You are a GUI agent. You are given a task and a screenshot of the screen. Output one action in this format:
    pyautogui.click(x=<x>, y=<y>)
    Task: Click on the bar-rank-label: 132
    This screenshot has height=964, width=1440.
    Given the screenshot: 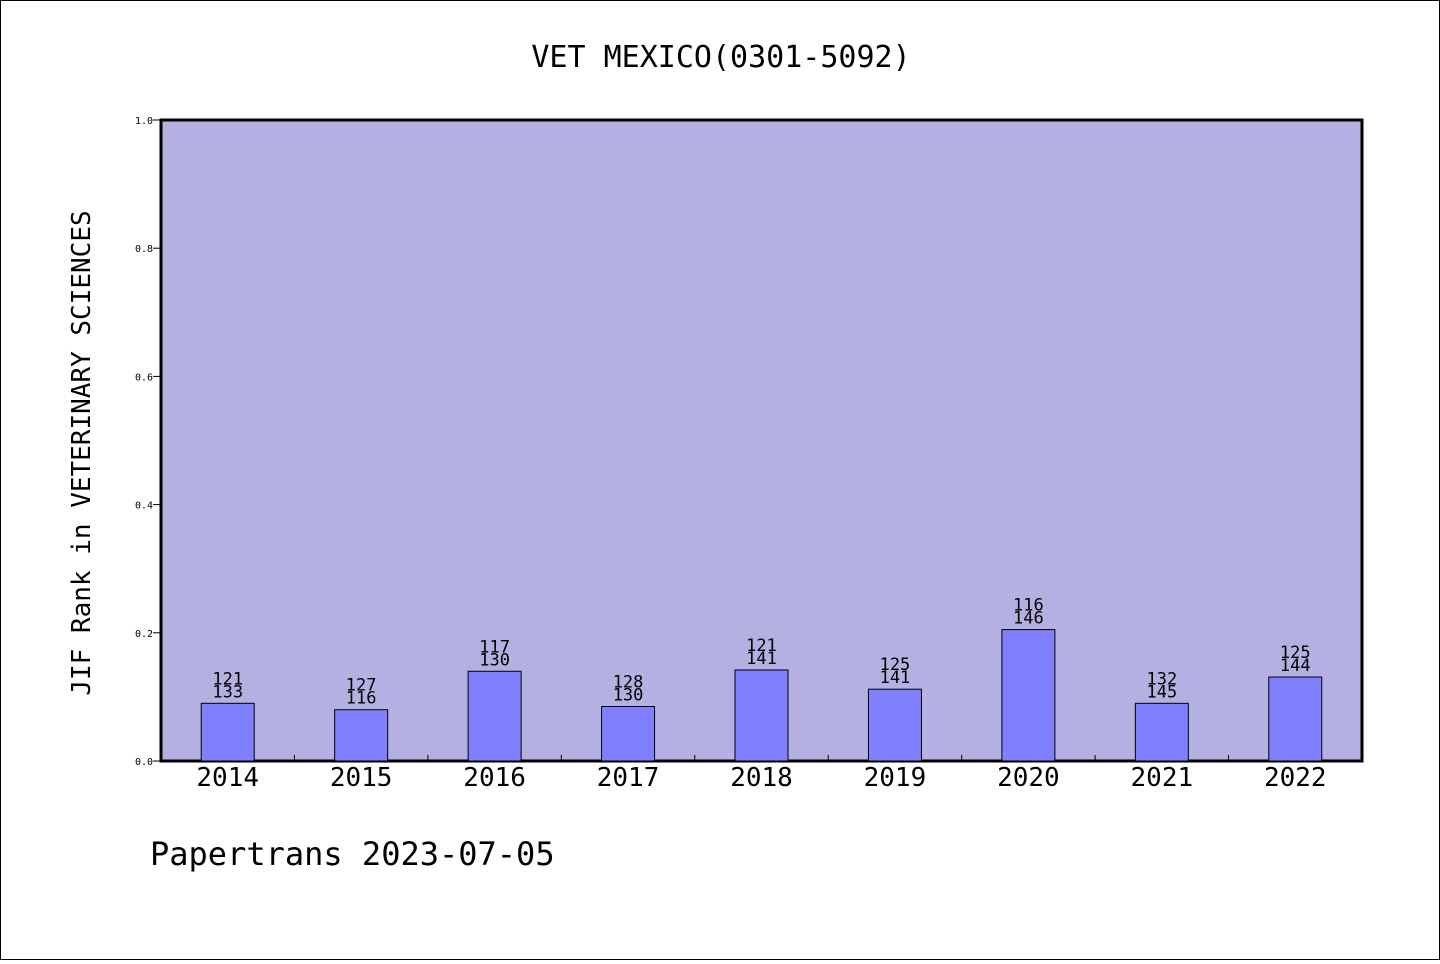 What is the action you would take?
    pyautogui.click(x=1161, y=679)
    